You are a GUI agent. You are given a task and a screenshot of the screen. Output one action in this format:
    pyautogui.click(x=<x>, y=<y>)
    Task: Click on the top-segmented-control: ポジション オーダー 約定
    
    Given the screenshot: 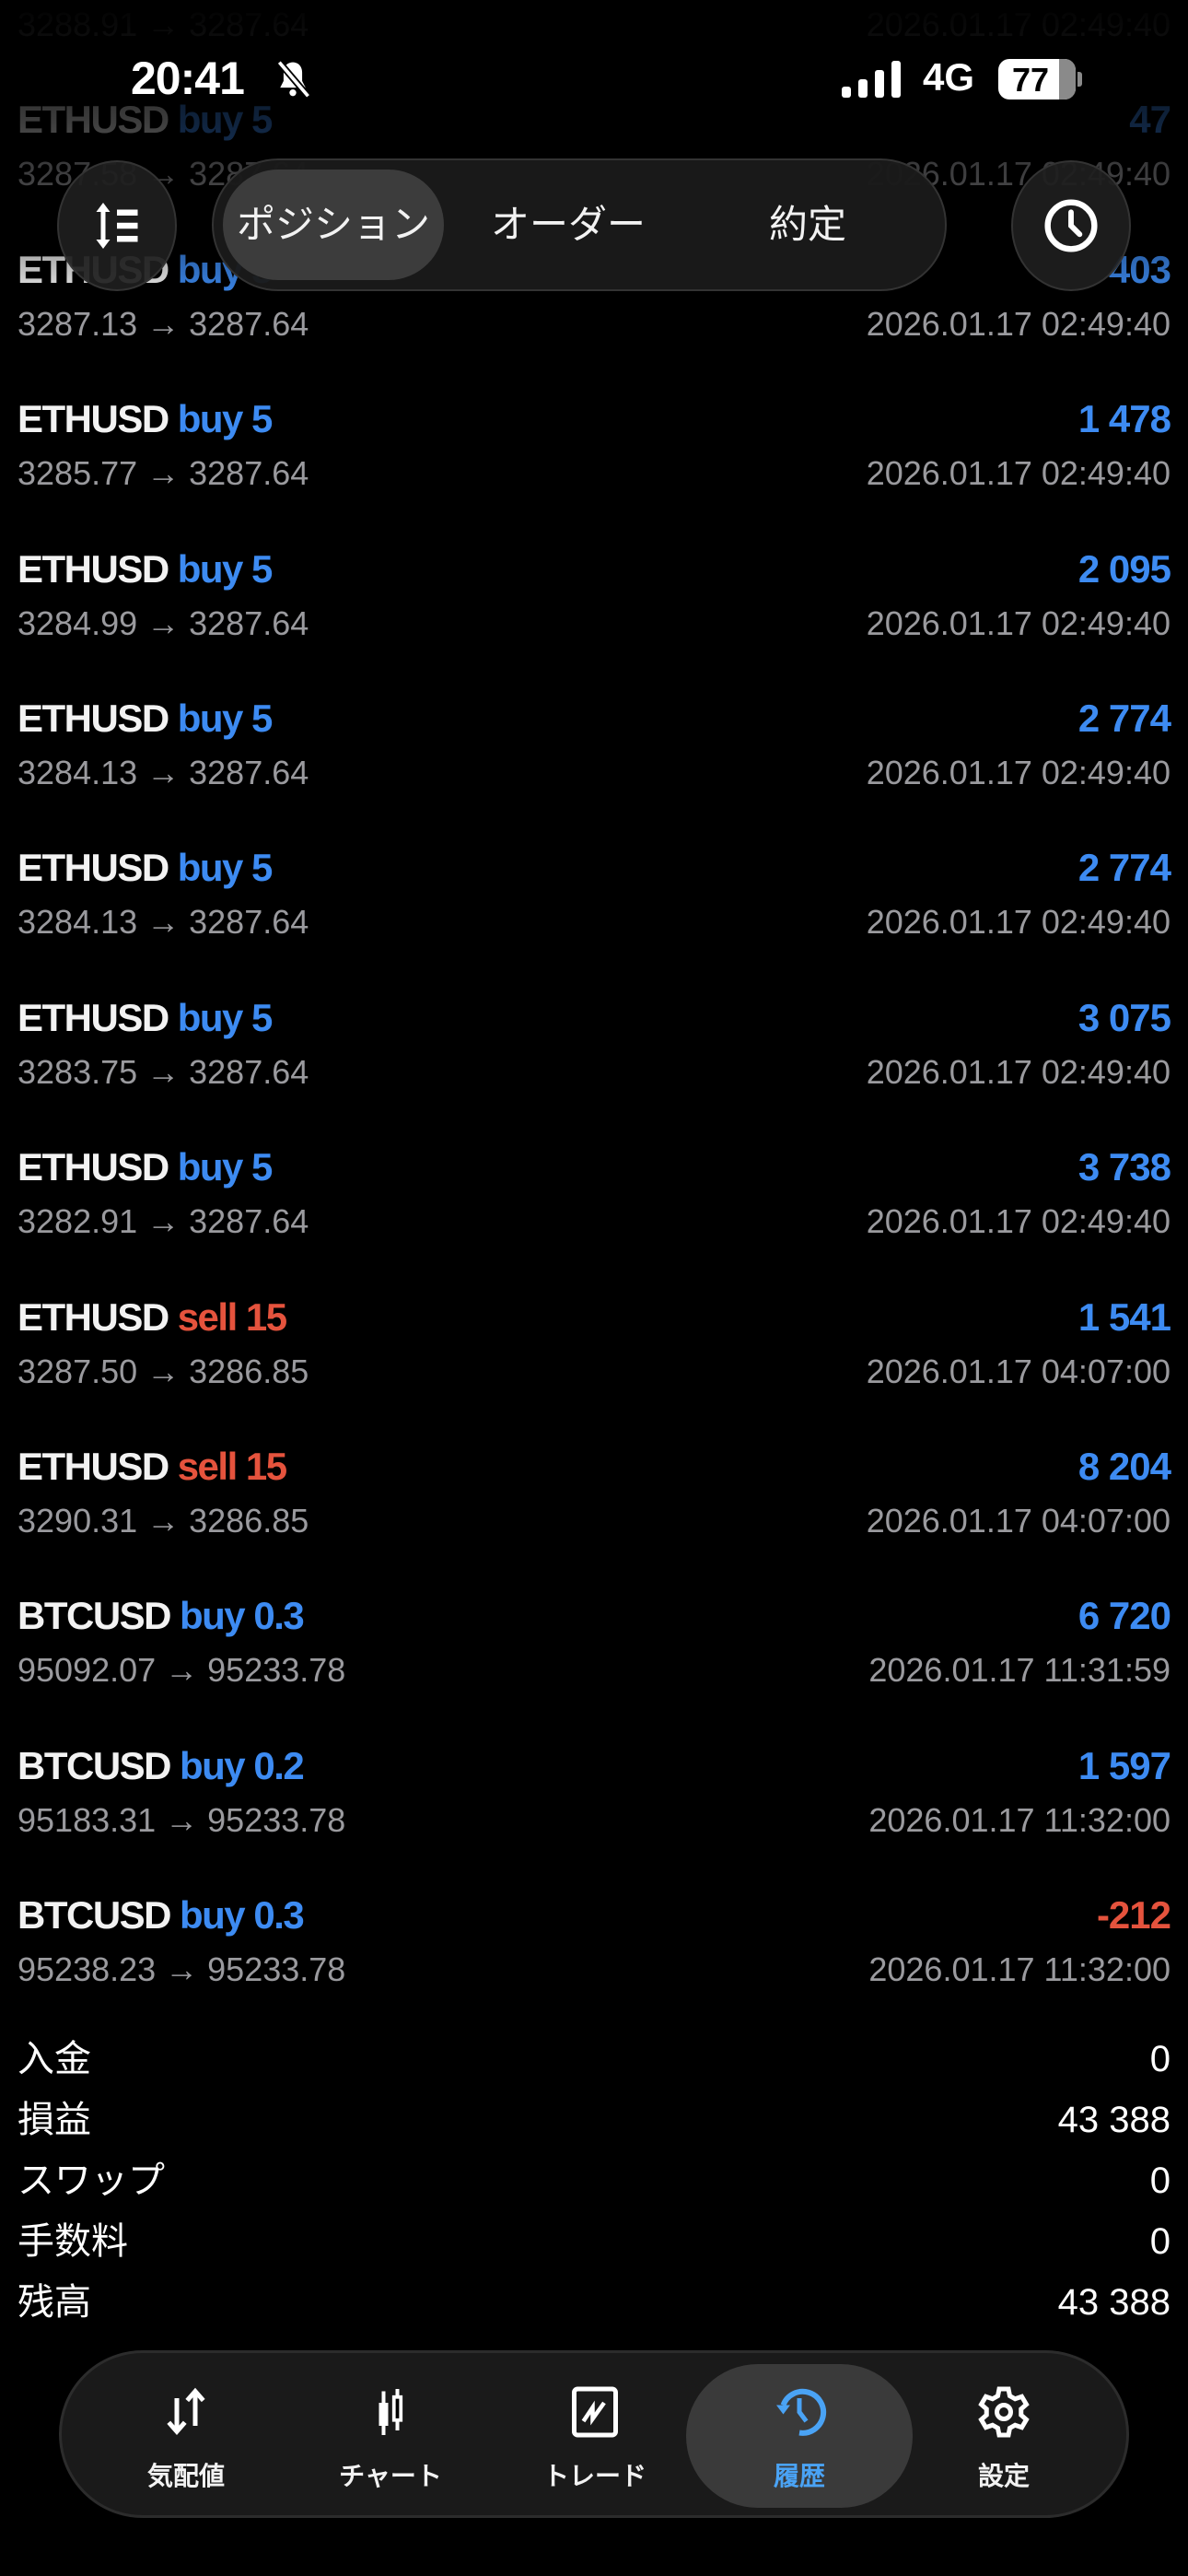 What is the action you would take?
    pyautogui.click(x=579, y=224)
    